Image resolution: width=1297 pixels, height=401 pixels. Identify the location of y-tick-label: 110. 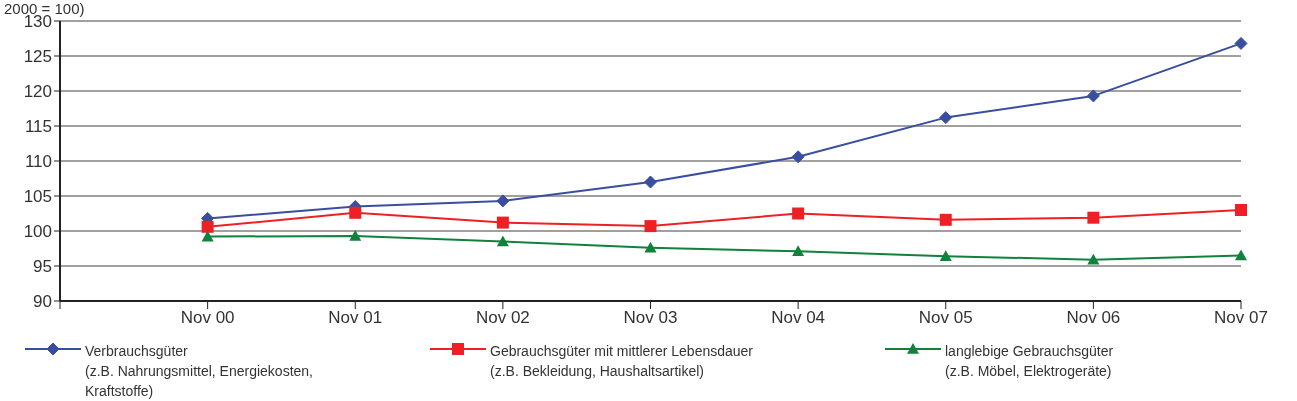
(38, 162).